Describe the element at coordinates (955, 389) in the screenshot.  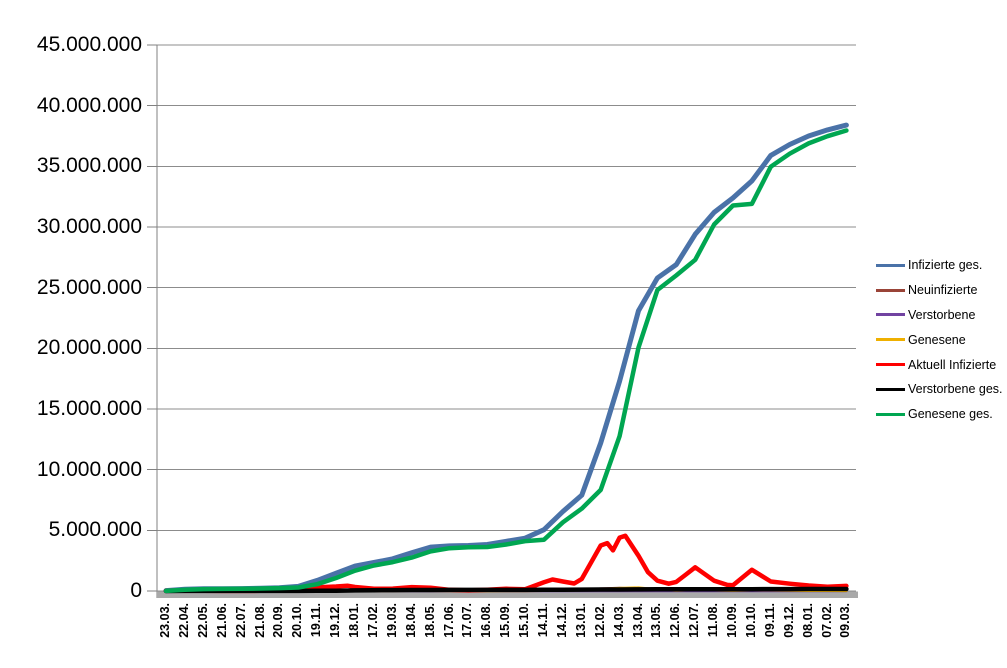
I see `legend-label: Verstorbene ges.` at that location.